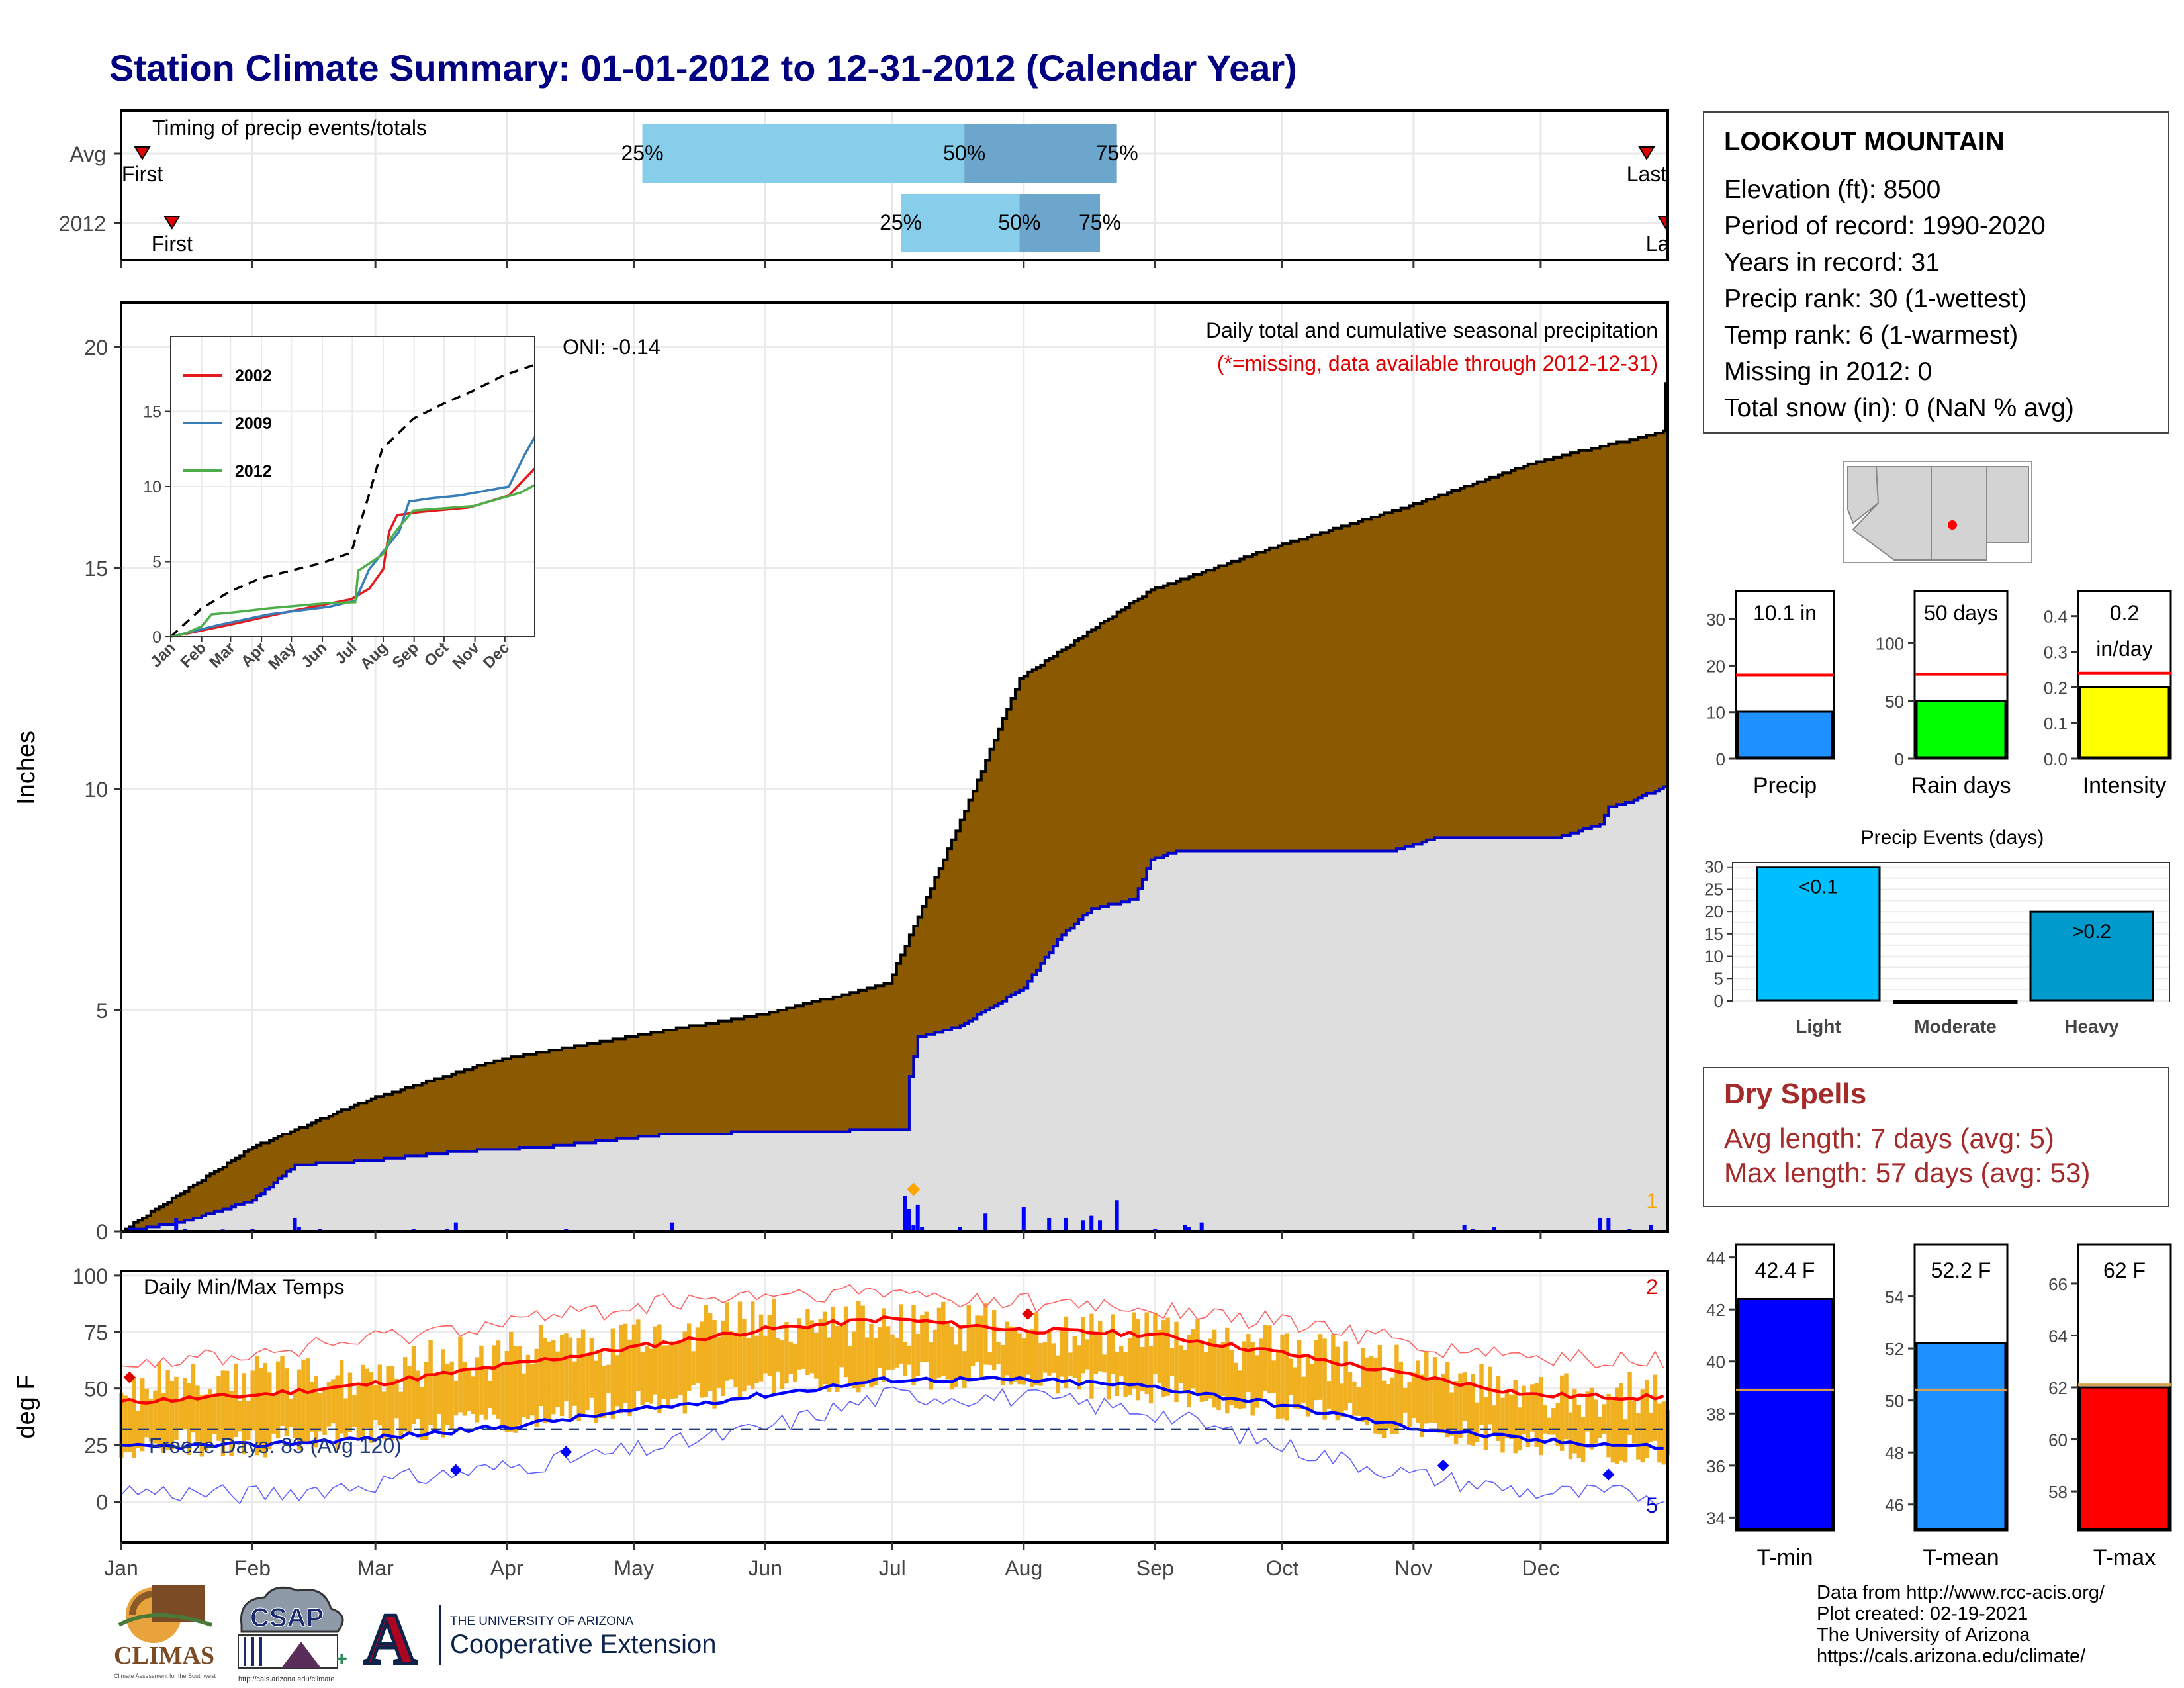  I want to click on map-state-west, so click(1863, 495).